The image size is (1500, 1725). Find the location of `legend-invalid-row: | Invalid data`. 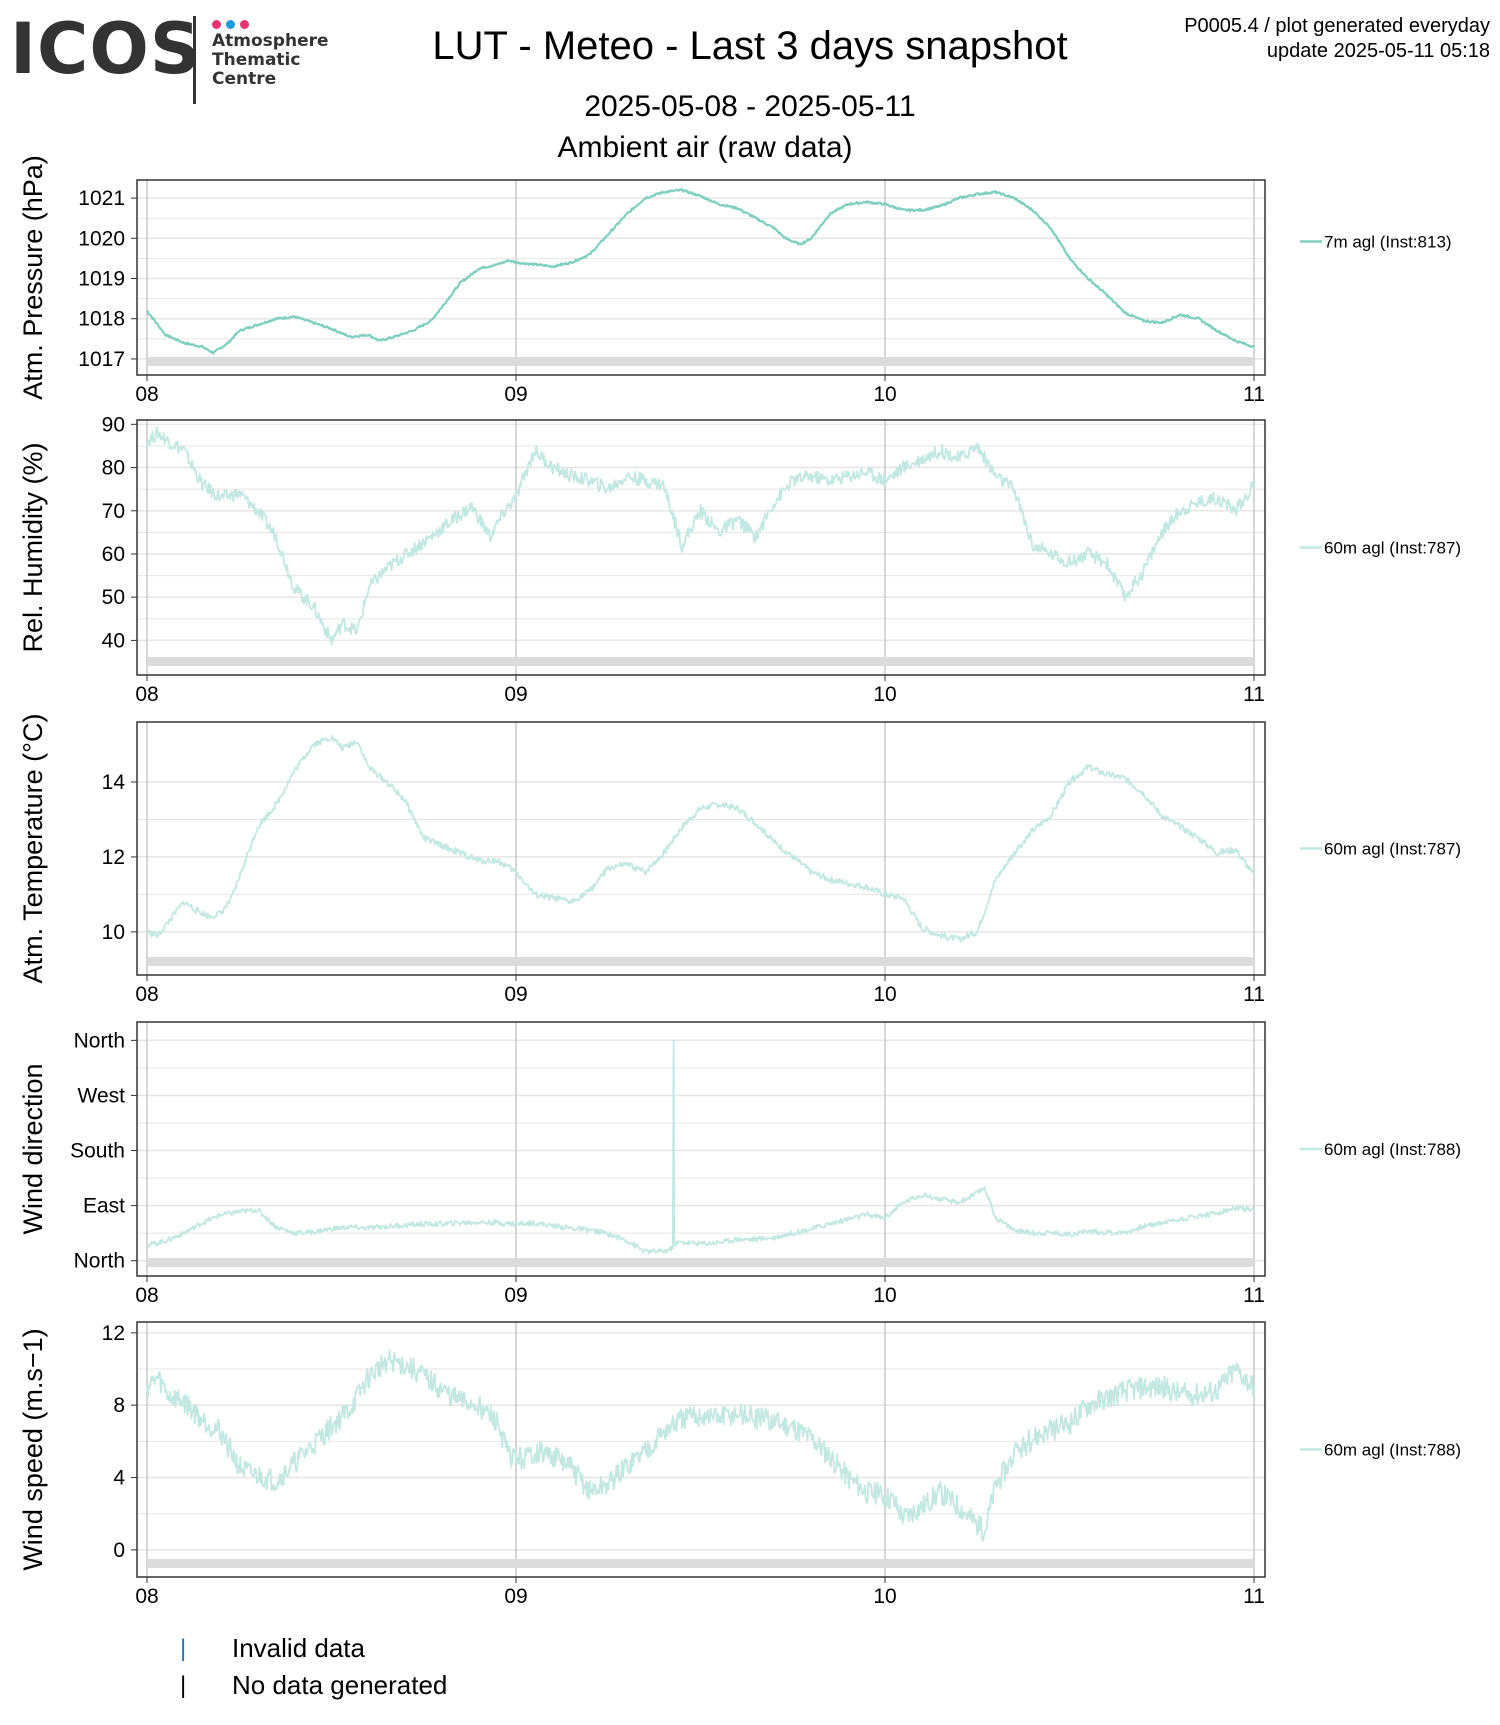

legend-invalid-row: | Invalid data is located at coordinates (313, 1648).